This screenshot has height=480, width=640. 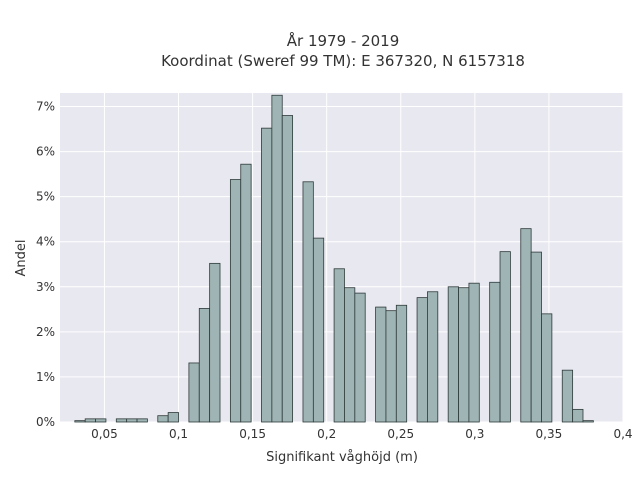 I want to click on x-tick-label: 0,35, so click(x=549, y=434).